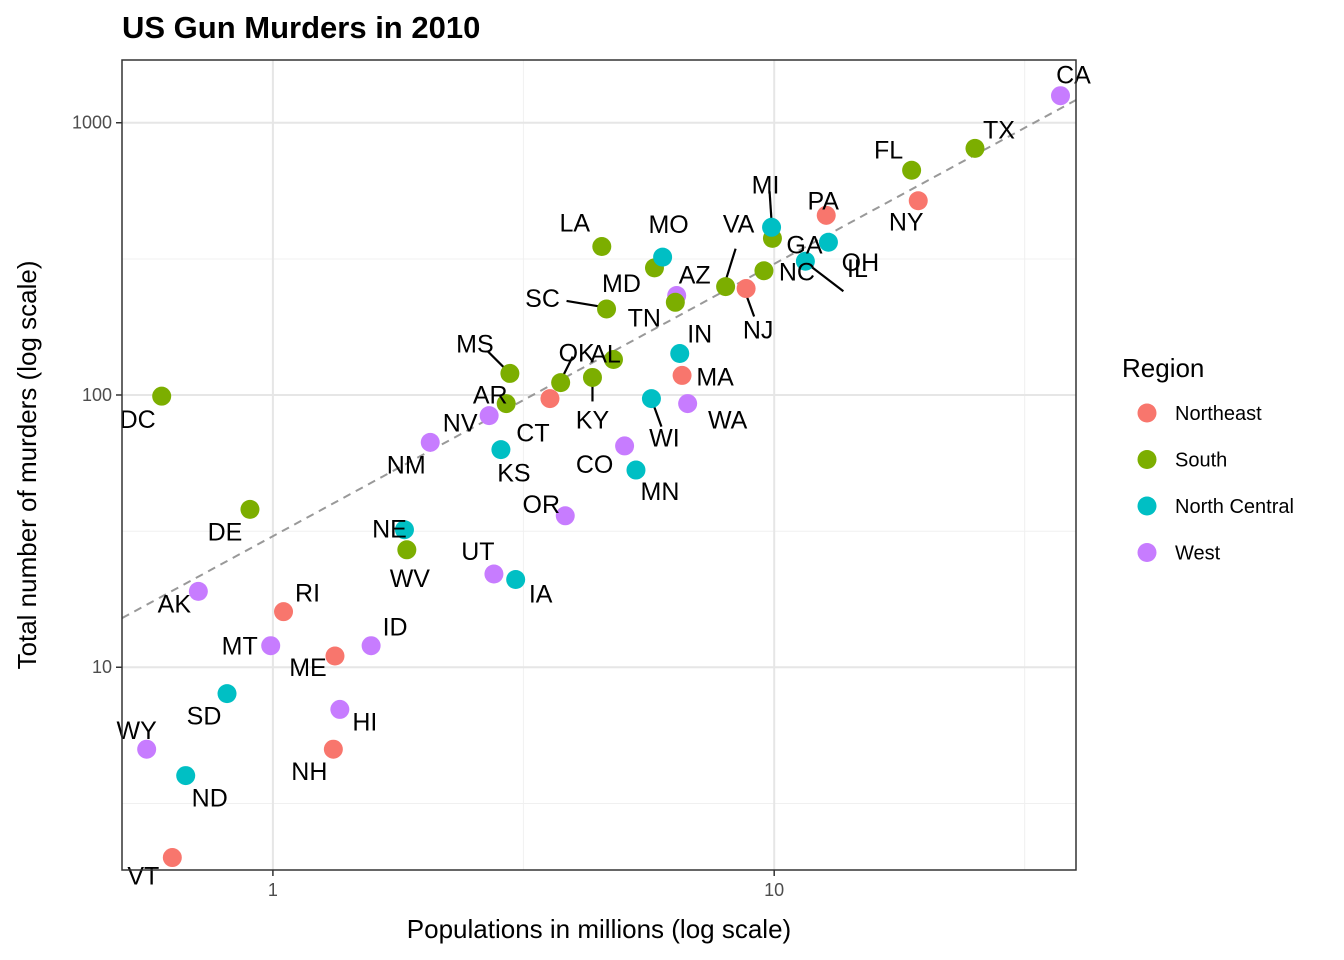  Describe the element at coordinates (680, 354) in the screenshot. I see `point-in` at that location.